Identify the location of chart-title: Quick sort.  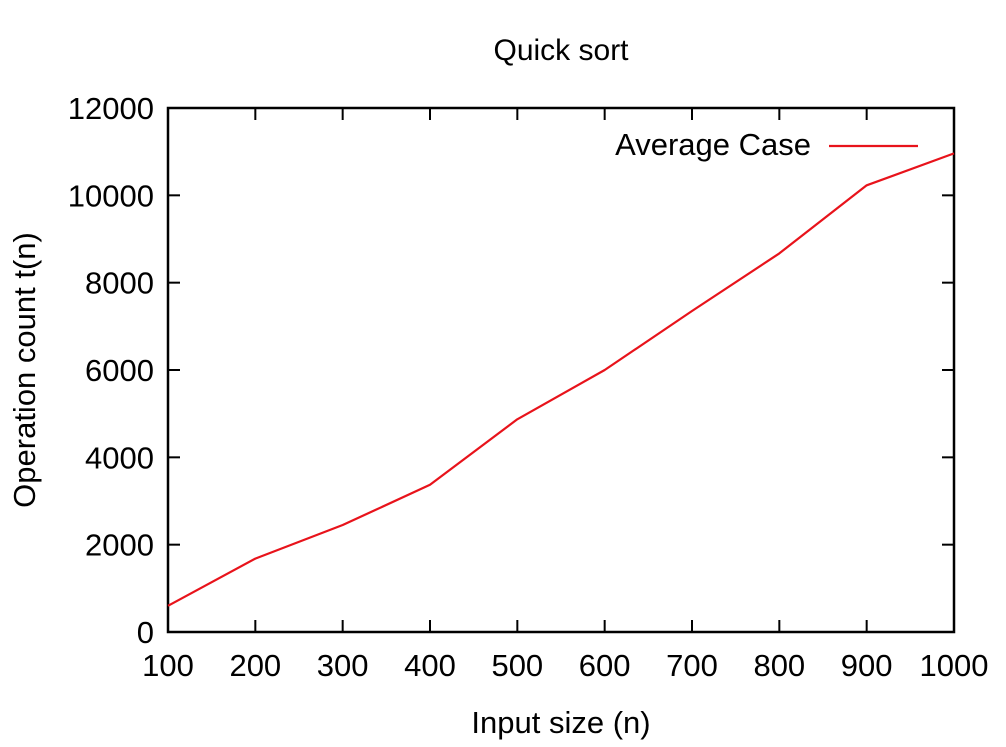
(561, 50).